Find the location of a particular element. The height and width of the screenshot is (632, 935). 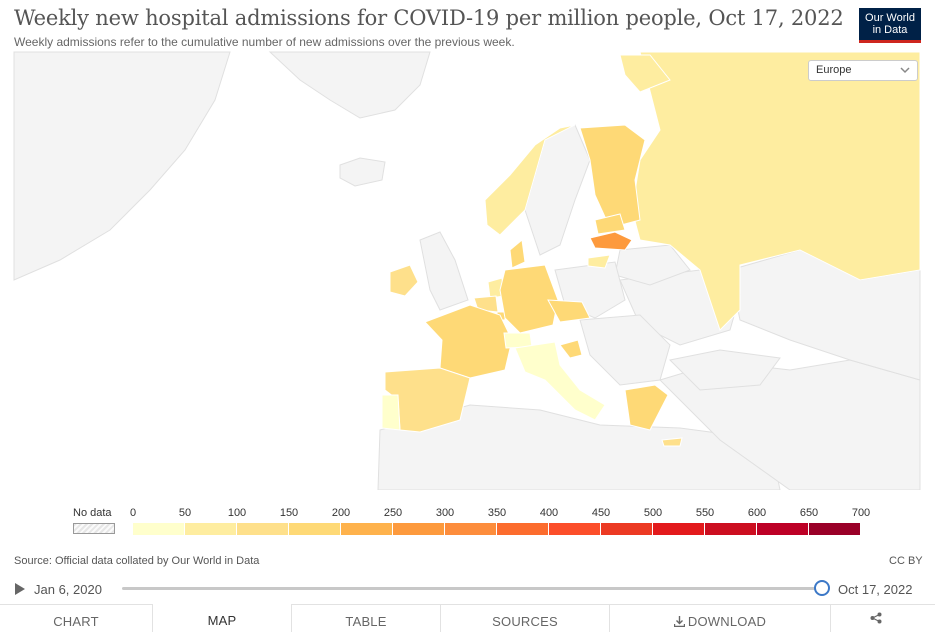

legend-tick-label: 550 is located at coordinates (705, 513).